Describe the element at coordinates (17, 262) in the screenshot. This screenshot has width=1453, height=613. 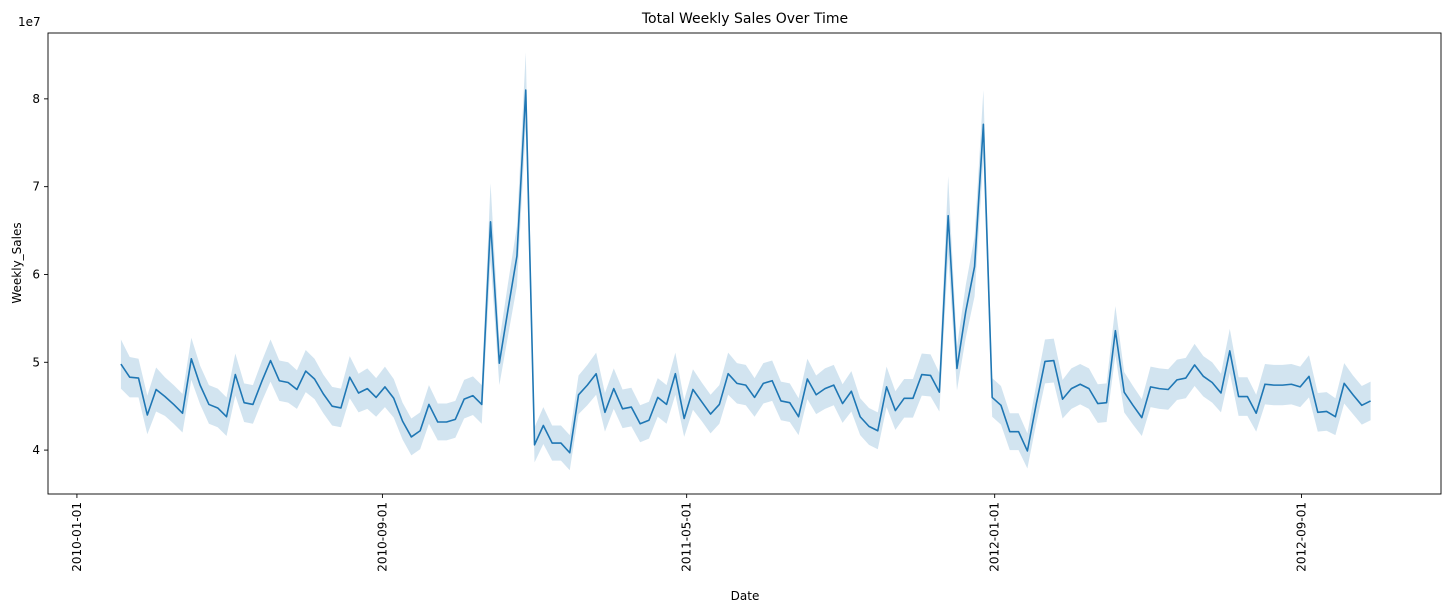
I see `y-axis-label: Weekly_Sales` at that location.